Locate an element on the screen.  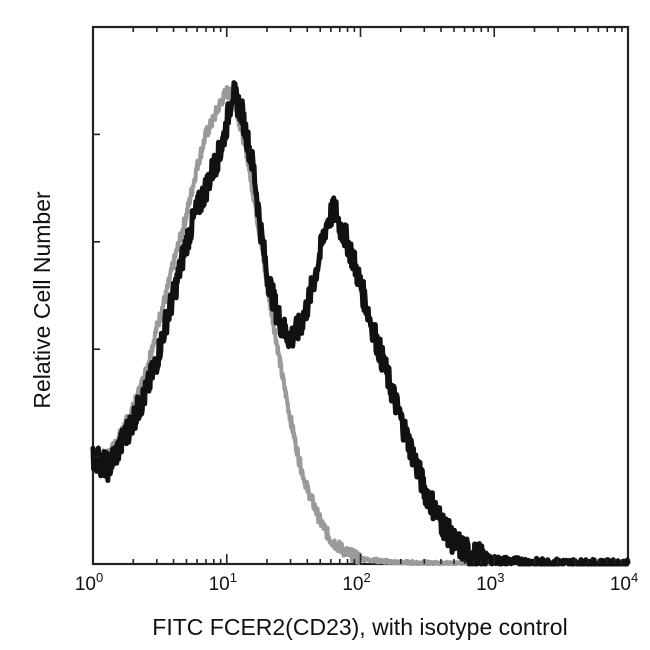
x-axis-tick-labels: 10⁰ 10¹ 10² 10³ 10⁴ is located at coordinates (356, 582).